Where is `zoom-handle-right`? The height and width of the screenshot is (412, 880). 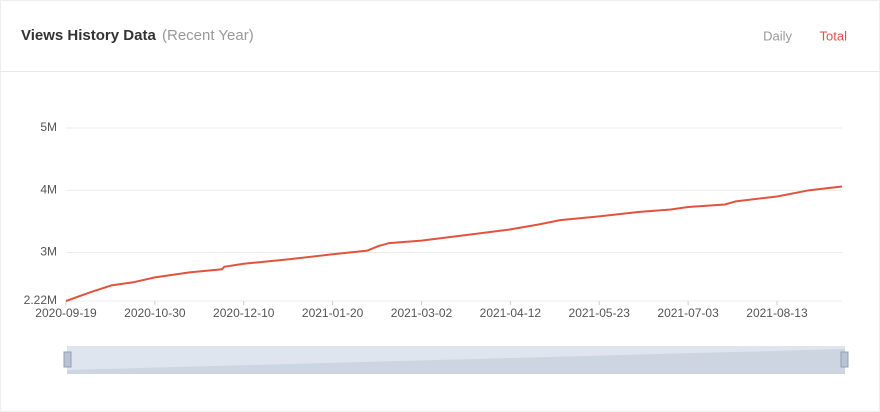
zoom-handle-right is located at coordinates (844, 359).